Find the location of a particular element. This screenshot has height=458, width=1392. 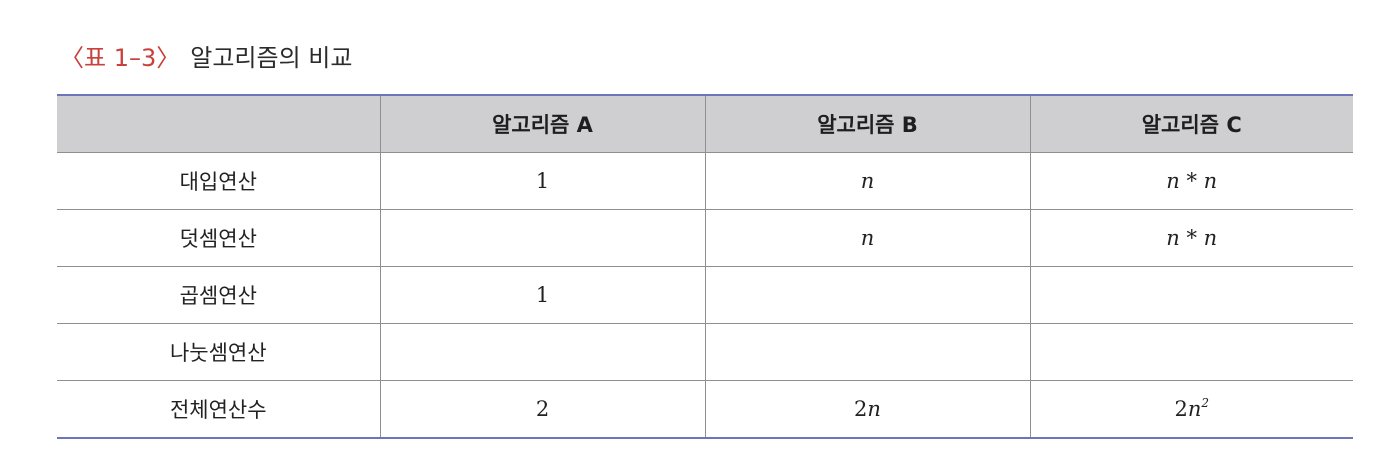

row-label: 덧셈연산 is located at coordinates (218, 238).